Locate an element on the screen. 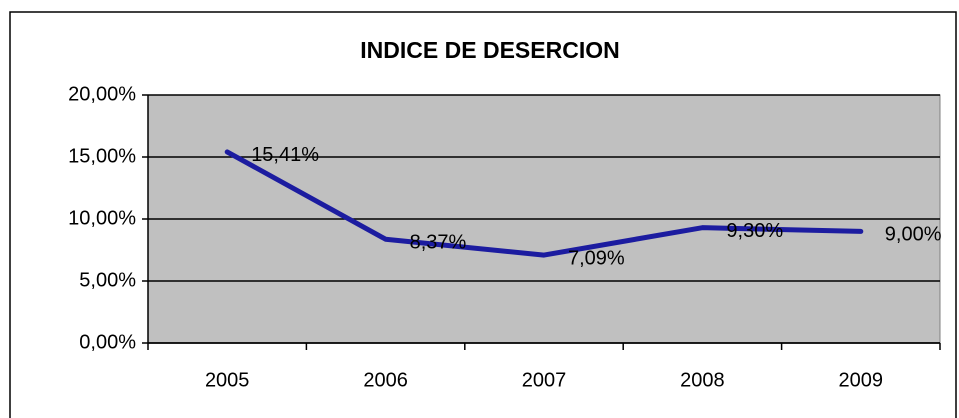  data-label: 15,41% is located at coordinates (285, 155).